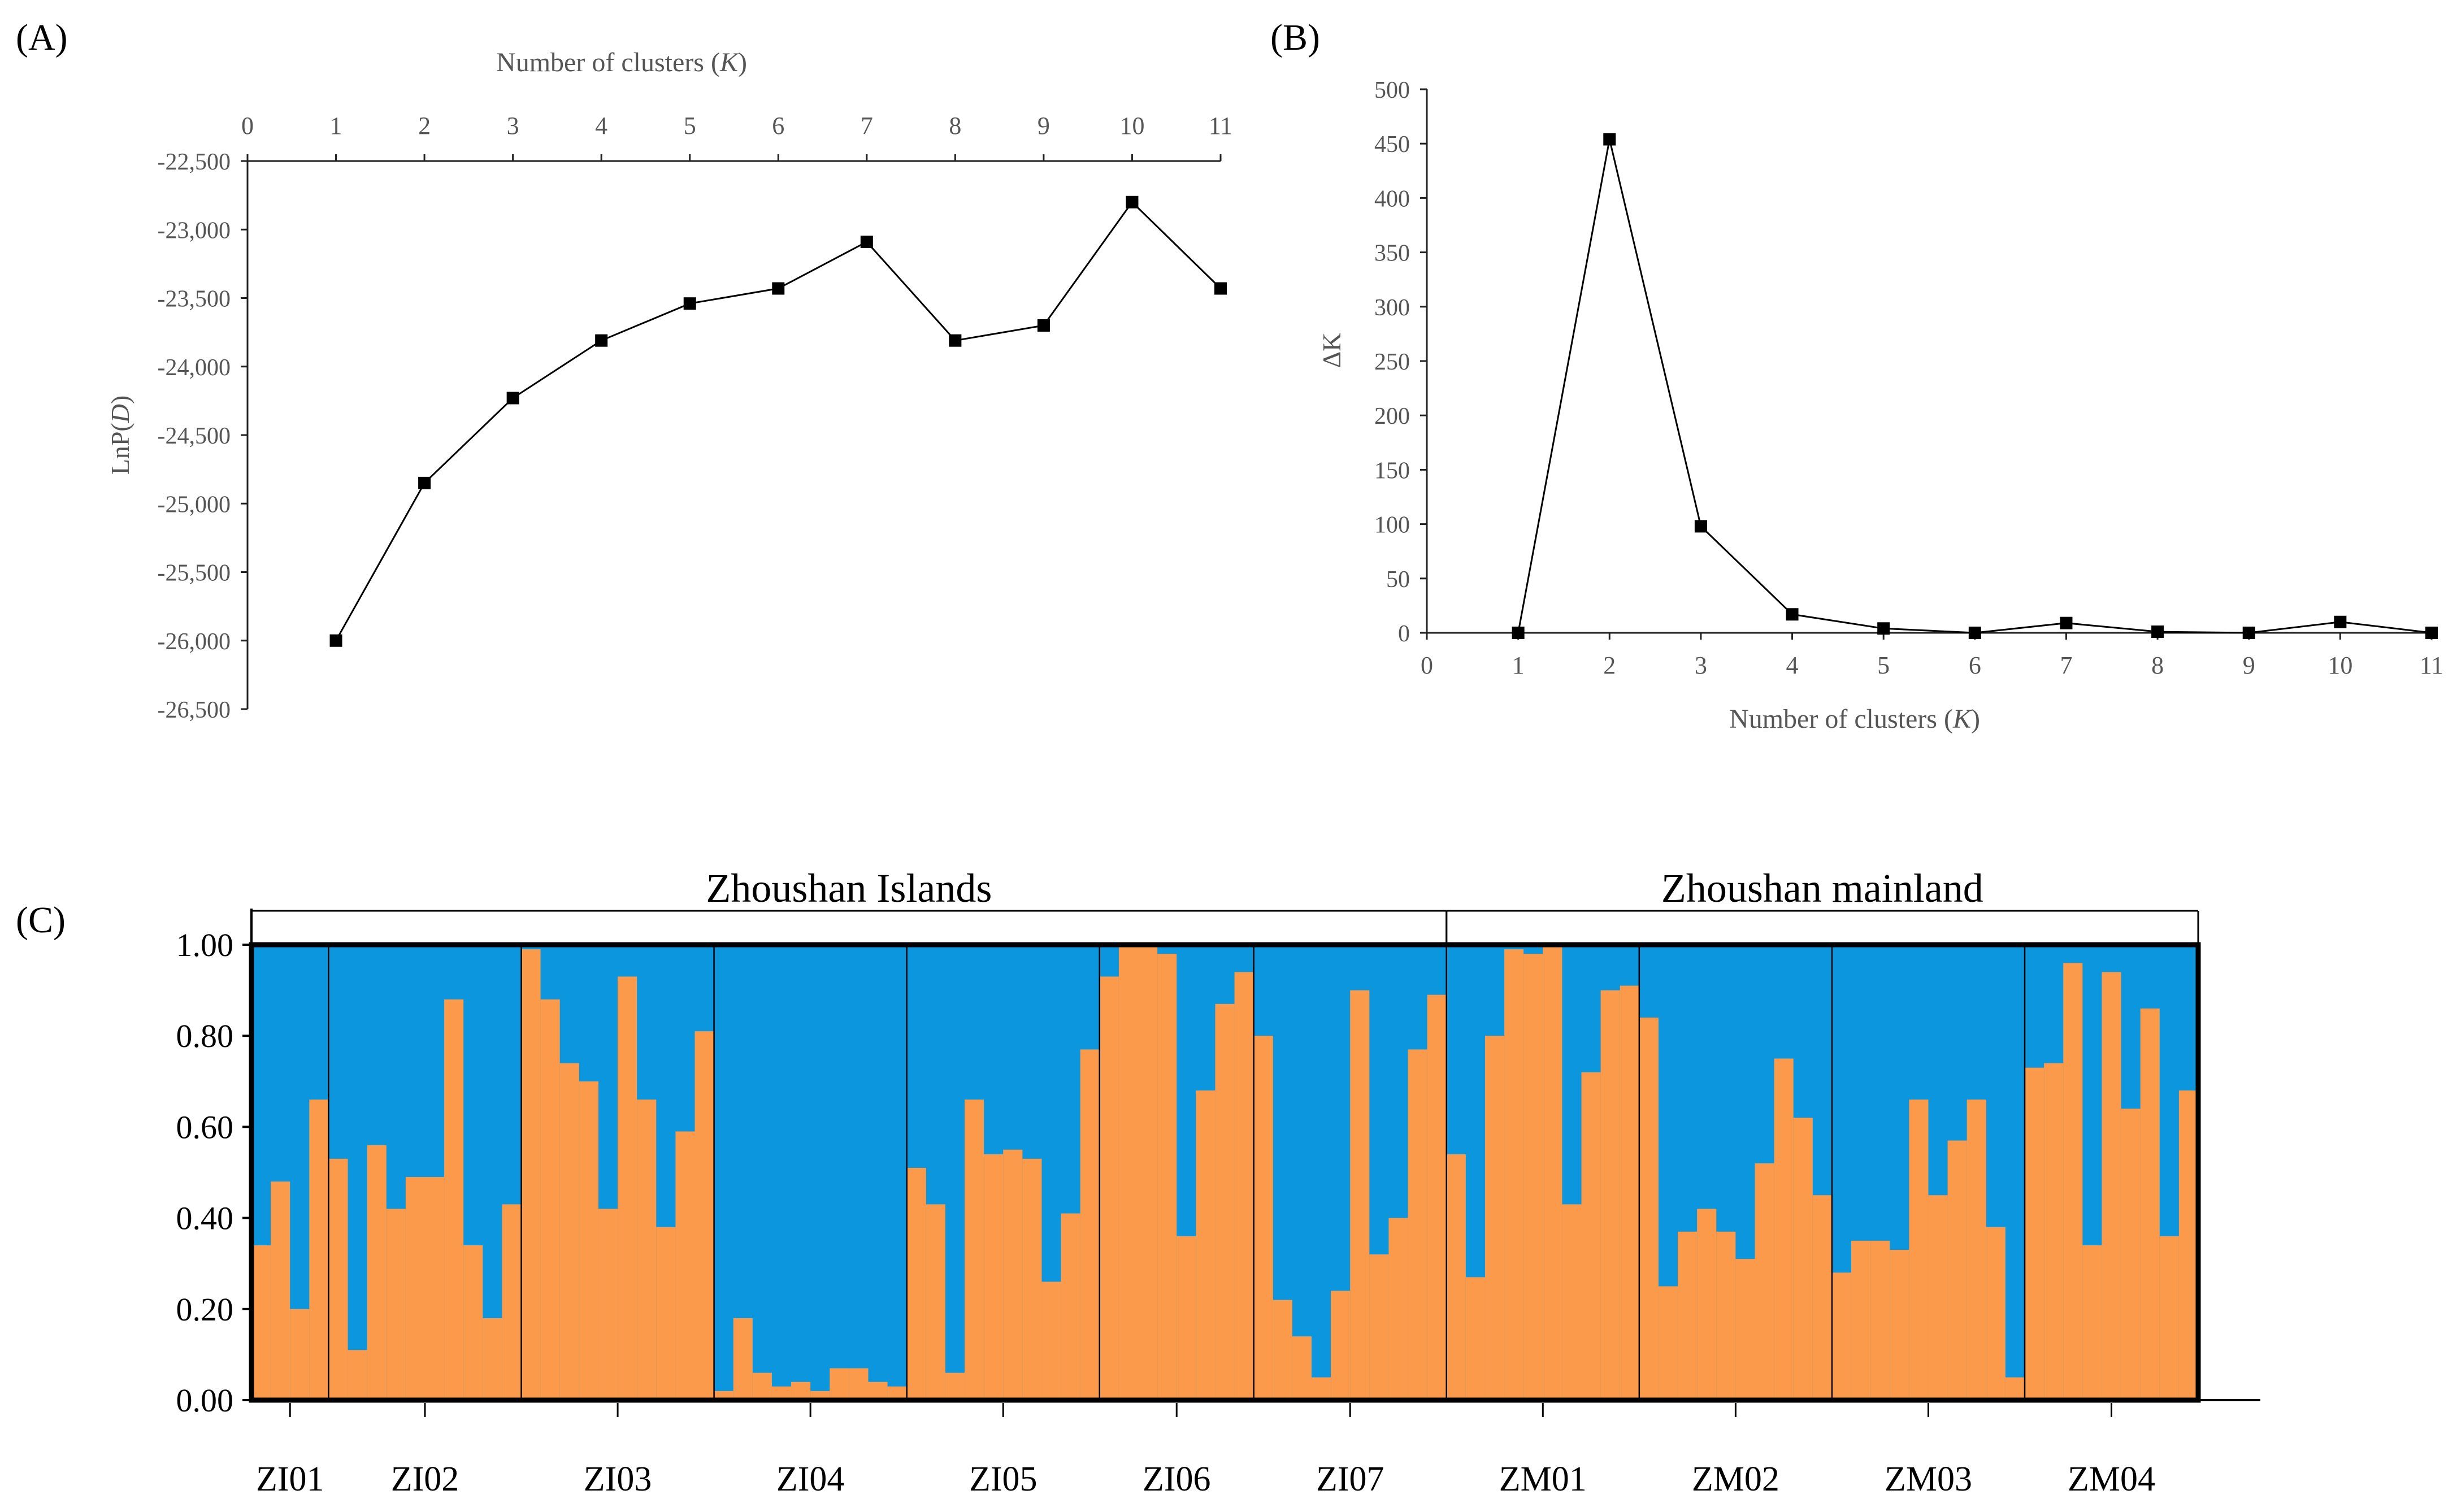 Image resolution: width=2457 pixels, height=1512 pixels. Describe the element at coordinates (1392, 90) in the screenshot. I see `panel-b-y-tick-label: 500` at that location.